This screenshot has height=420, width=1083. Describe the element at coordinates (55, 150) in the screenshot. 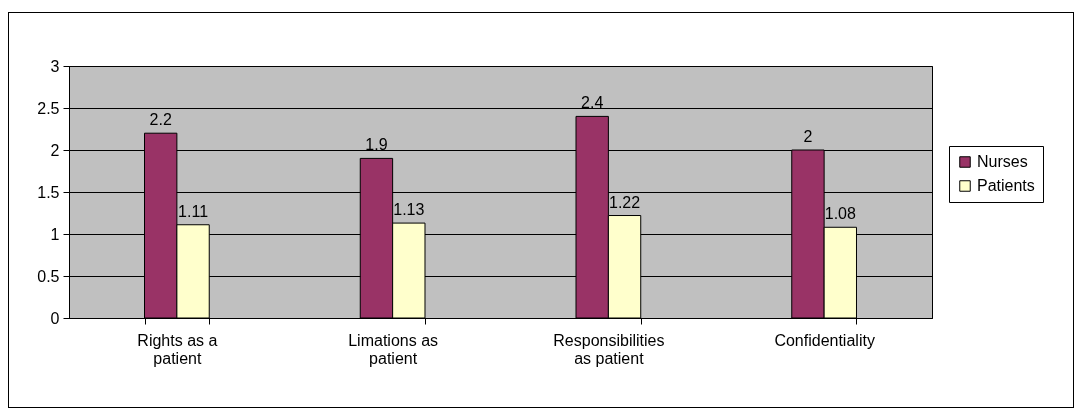

I see `y-tick-label: 2` at that location.